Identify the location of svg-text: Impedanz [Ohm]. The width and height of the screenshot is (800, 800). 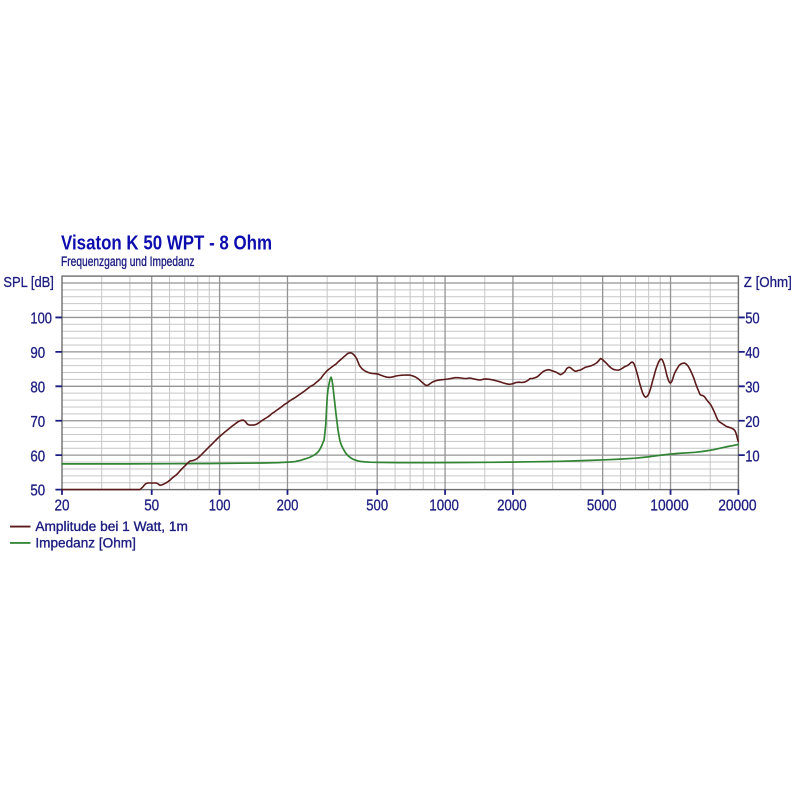
(85, 542).